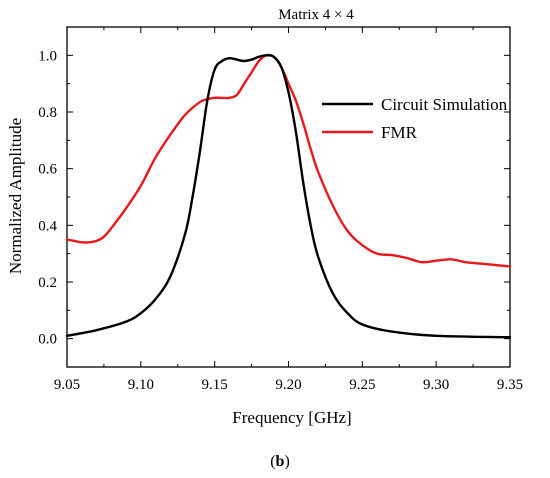  What do you see at coordinates (47, 226) in the screenshot?
I see `y-tick-label: 0.4` at bounding box center [47, 226].